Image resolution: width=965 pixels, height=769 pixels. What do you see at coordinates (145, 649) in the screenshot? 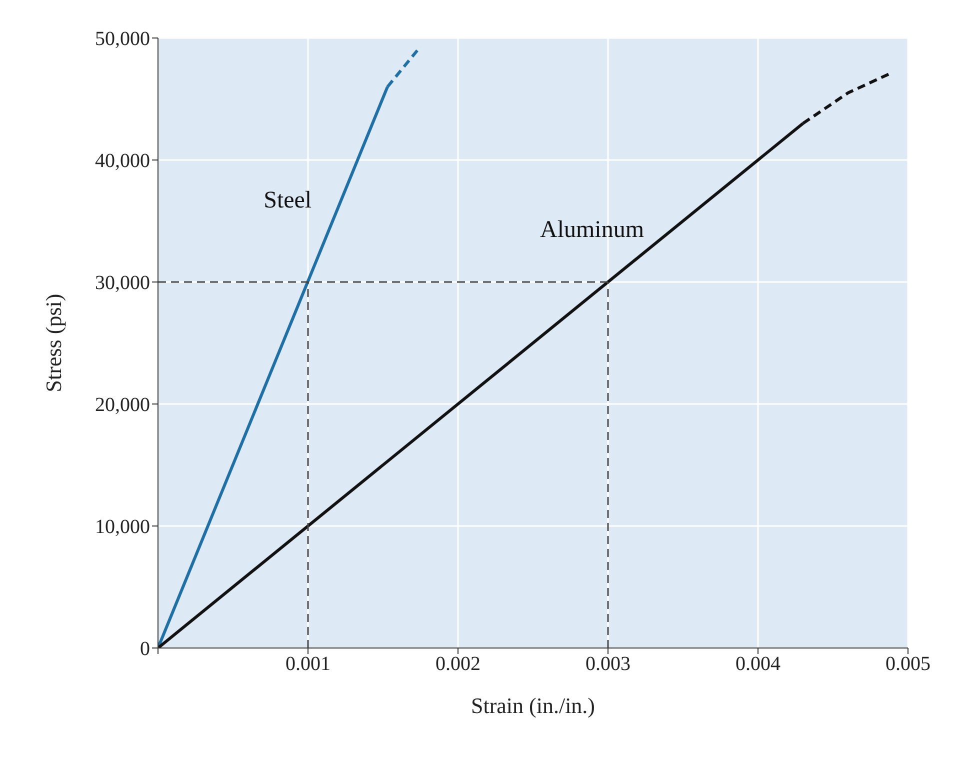
I see `y-tick-label: 0` at bounding box center [145, 649].